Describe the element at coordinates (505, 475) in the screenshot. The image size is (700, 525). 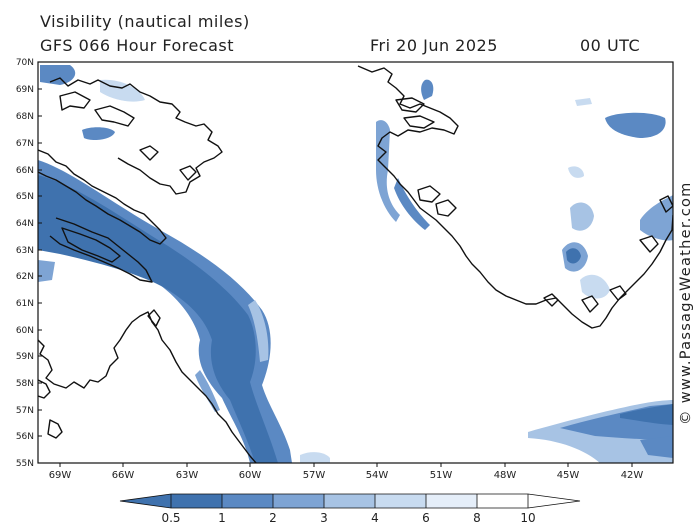
I see `lon-label-48w: 48W` at that location.